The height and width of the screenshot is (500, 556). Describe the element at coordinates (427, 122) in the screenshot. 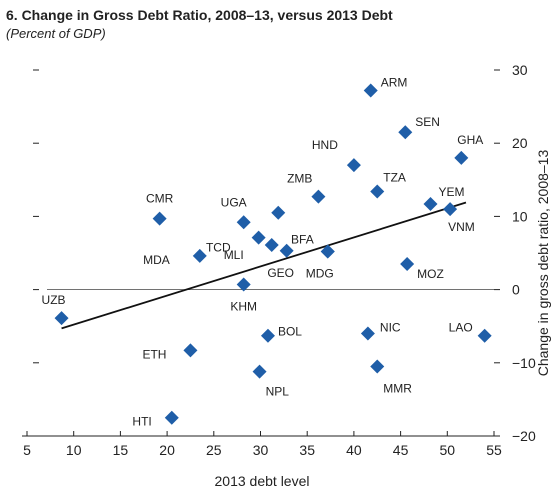

I see `point-label: SEN` at that location.